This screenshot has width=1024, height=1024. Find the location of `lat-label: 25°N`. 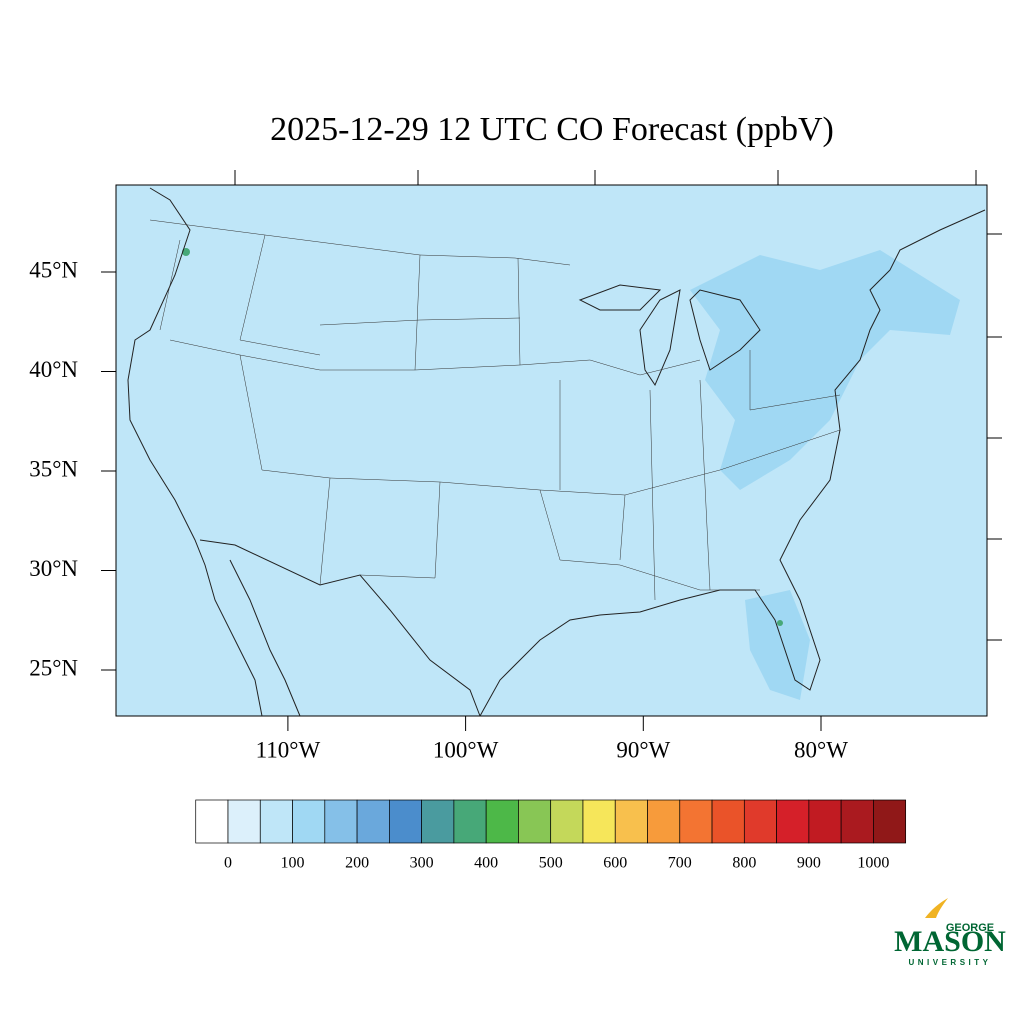

lat-label: 25°N is located at coordinates (53, 667).